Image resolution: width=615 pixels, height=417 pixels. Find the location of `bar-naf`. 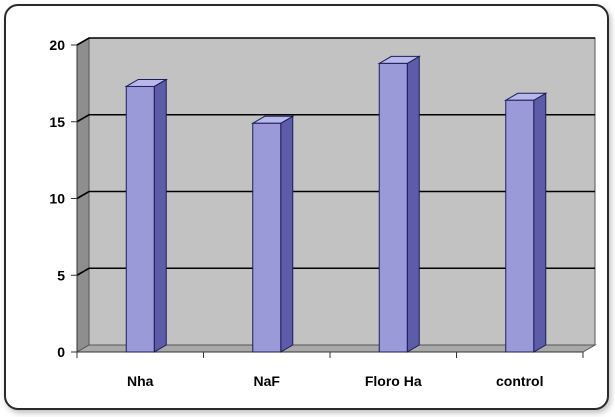

bar-naf is located at coordinates (272, 234).